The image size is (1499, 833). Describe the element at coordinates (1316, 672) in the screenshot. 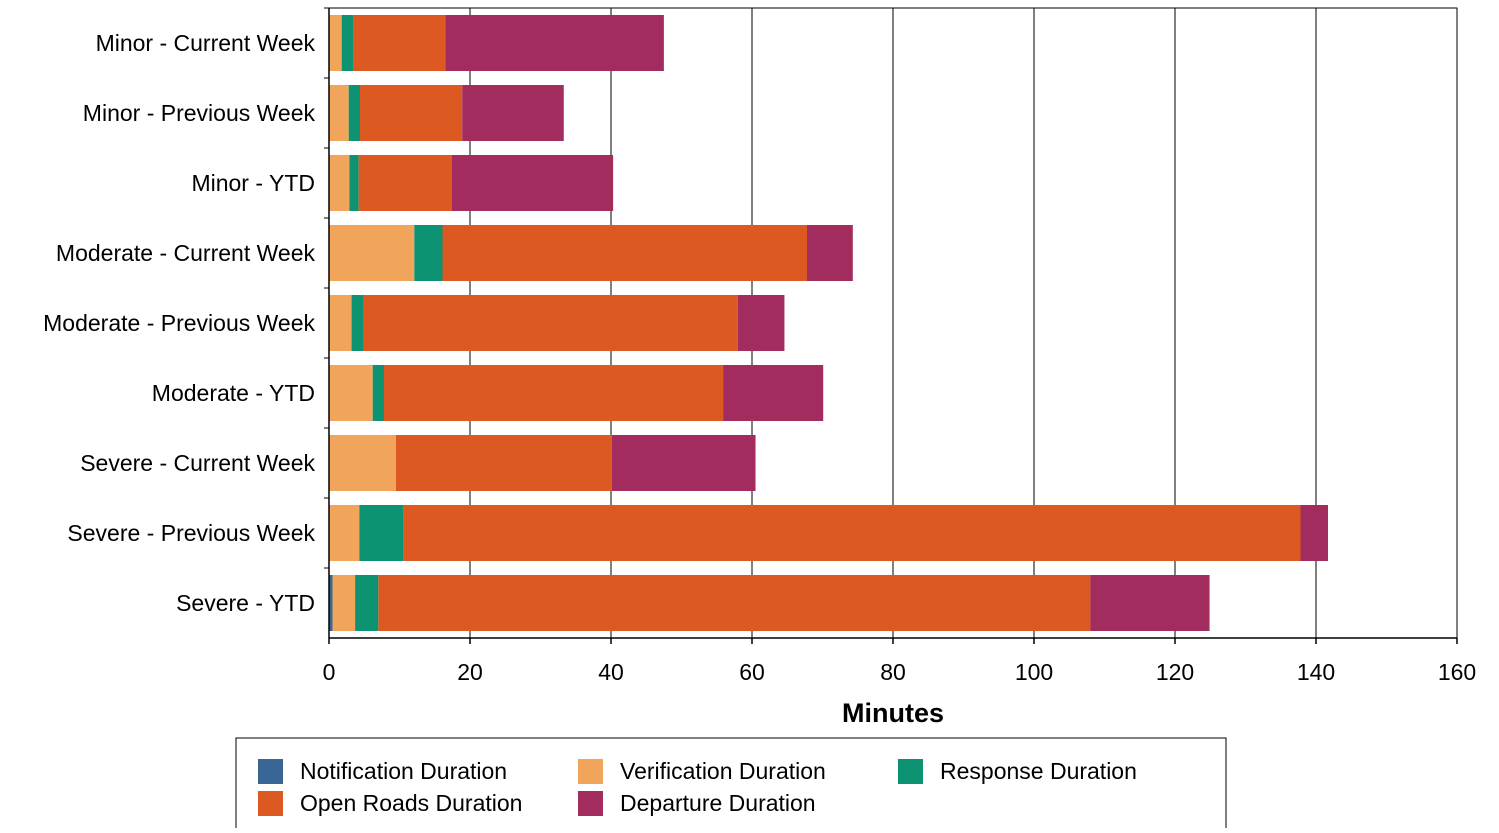

I see `x-tick-label: 140` at that location.